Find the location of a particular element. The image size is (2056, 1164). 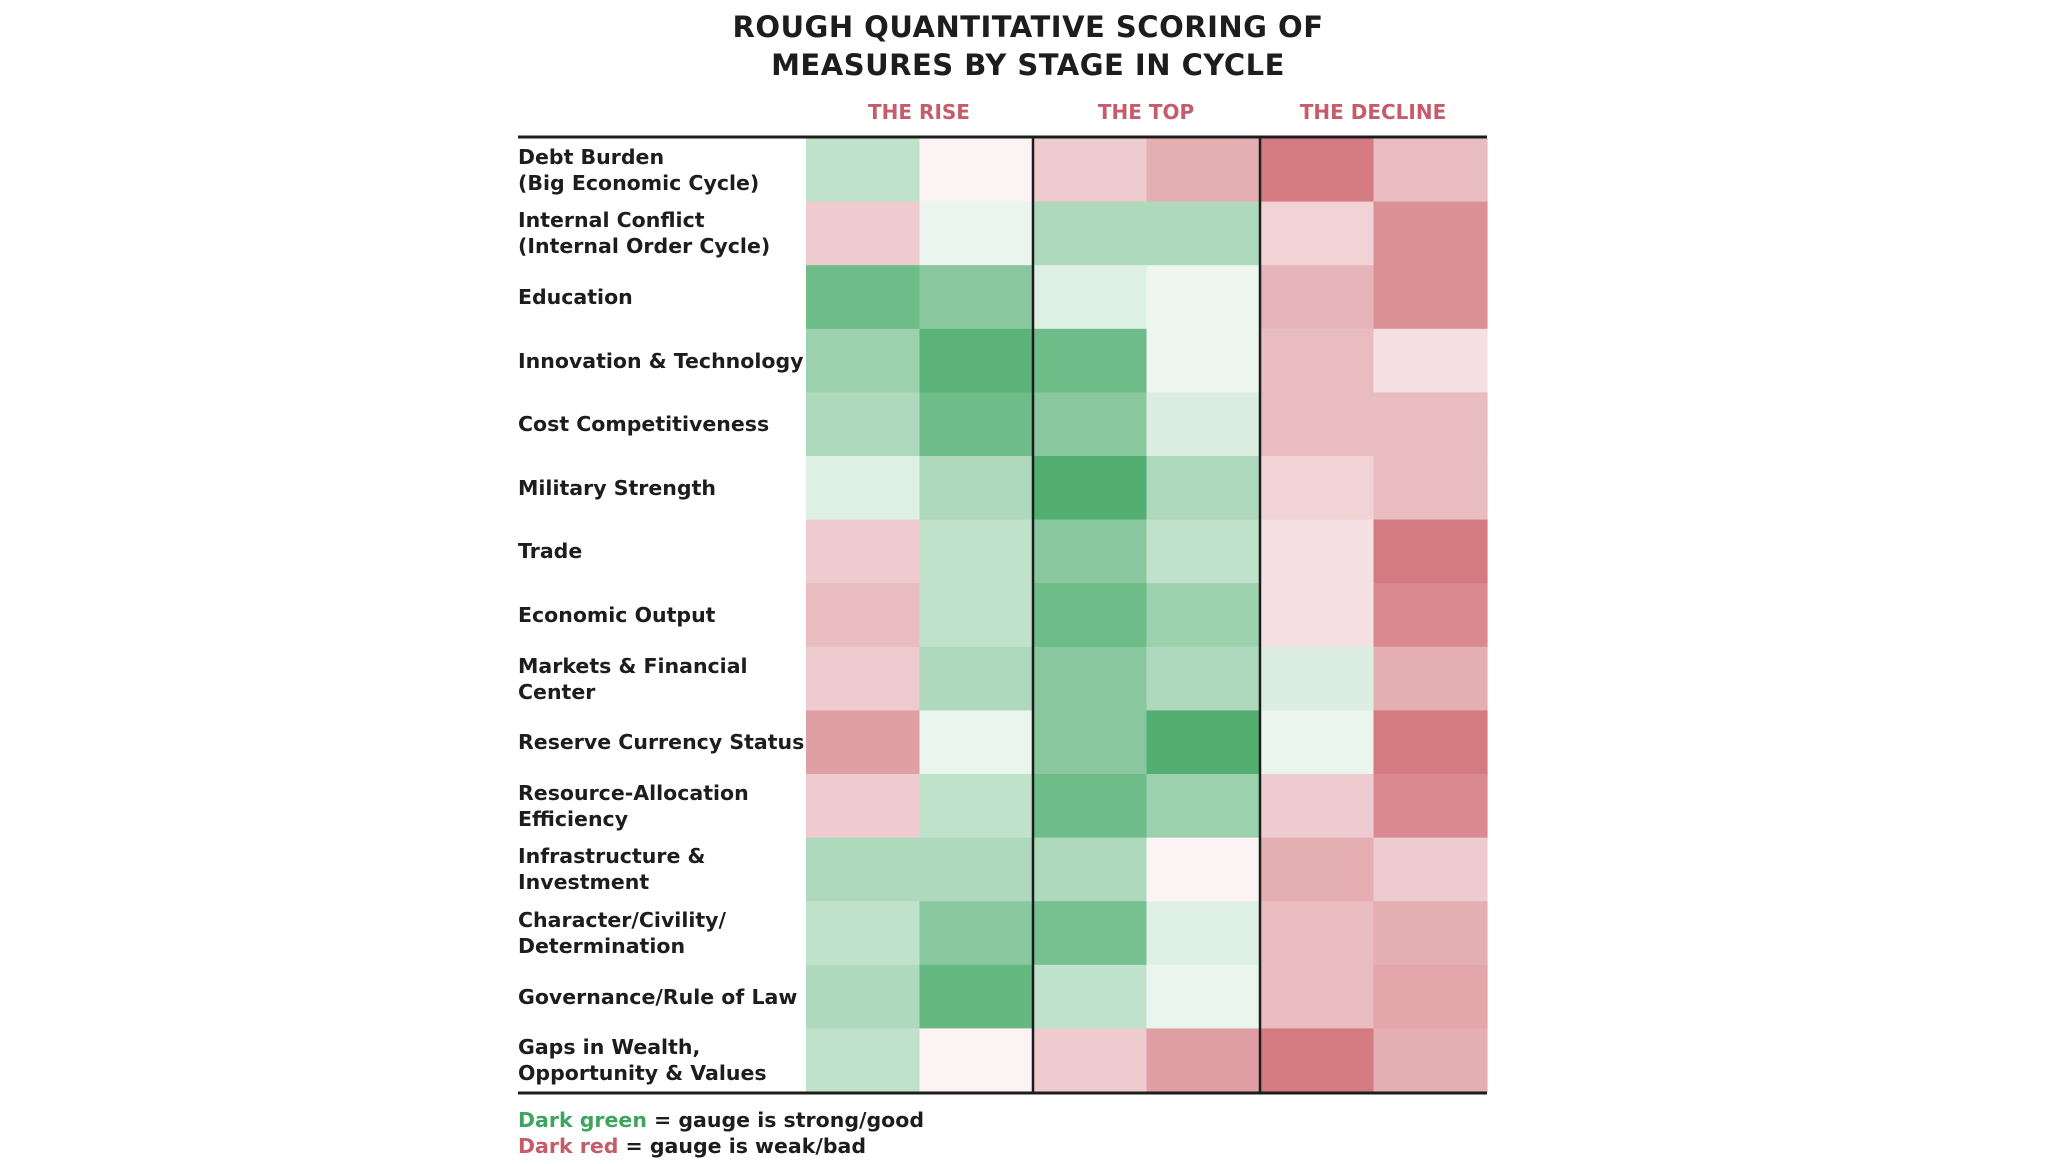

row-label: Resource-Allocation Efficiency is located at coordinates (663, 806).